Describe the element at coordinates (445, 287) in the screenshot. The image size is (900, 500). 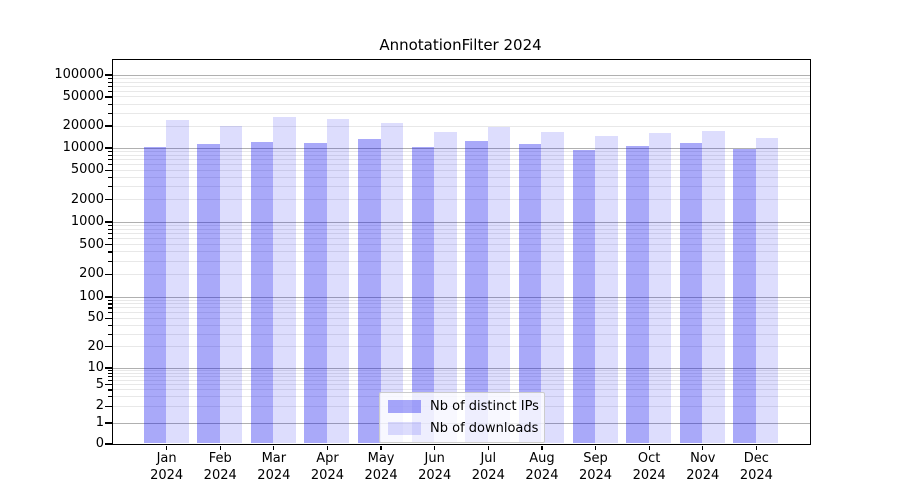
I see `bar-jun-downloads` at that location.